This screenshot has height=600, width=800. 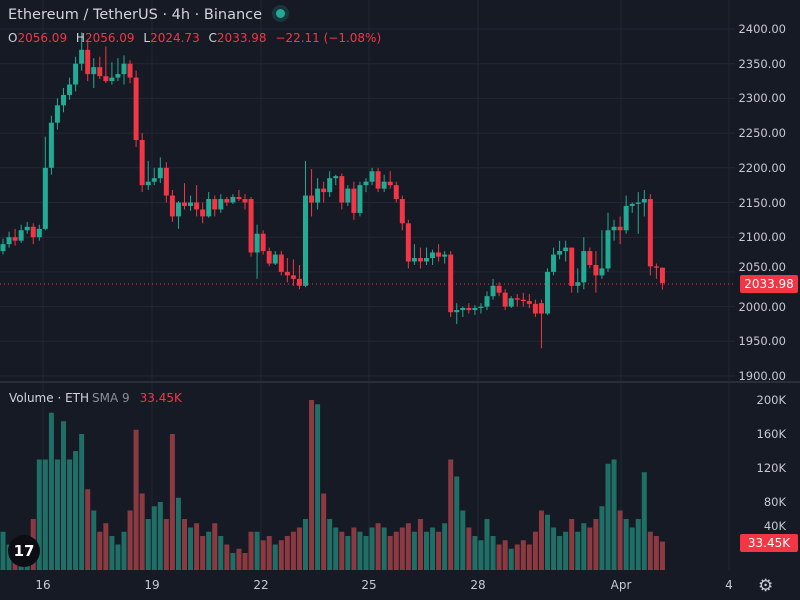 I want to click on time-tick-label: 16, so click(x=43, y=585).